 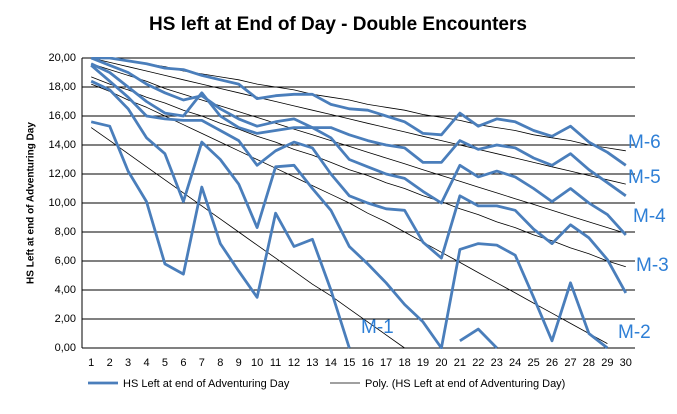 I want to click on y-tick-label: 8,00, so click(x=65, y=232).